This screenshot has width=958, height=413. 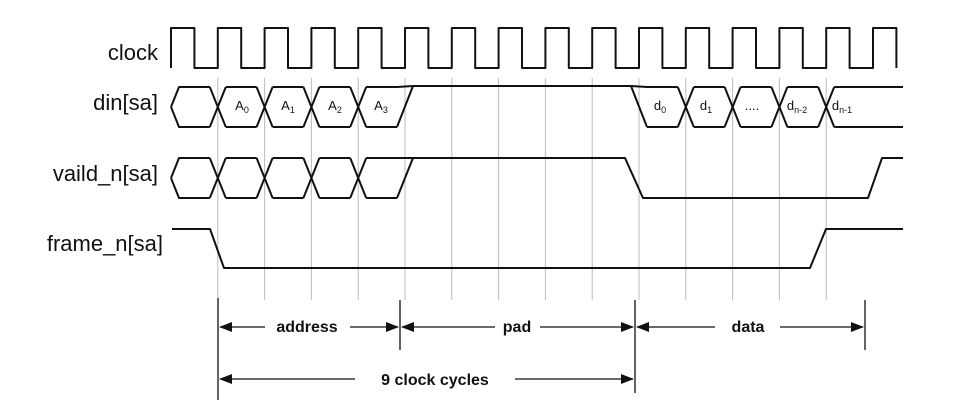 I want to click on address-arrow-right, so click(x=392, y=327).